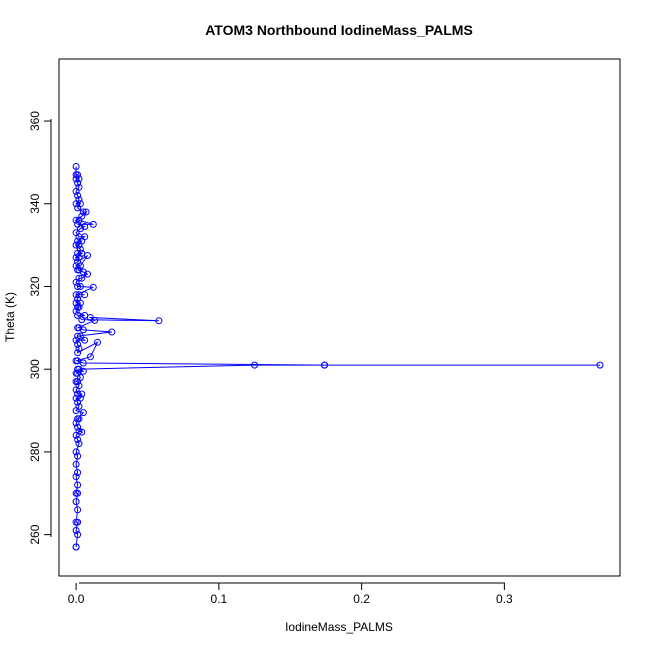 This screenshot has height=650, width=650. Describe the element at coordinates (504, 599) in the screenshot. I see `x-tick-label: 0.3` at that location.